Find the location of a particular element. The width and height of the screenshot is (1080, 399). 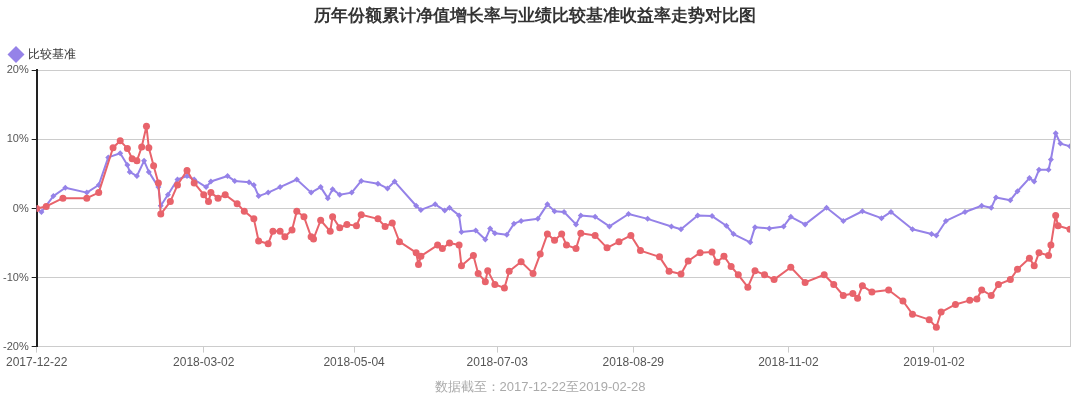

x-tick-label: 2017-12-22 is located at coordinates (36, 362).